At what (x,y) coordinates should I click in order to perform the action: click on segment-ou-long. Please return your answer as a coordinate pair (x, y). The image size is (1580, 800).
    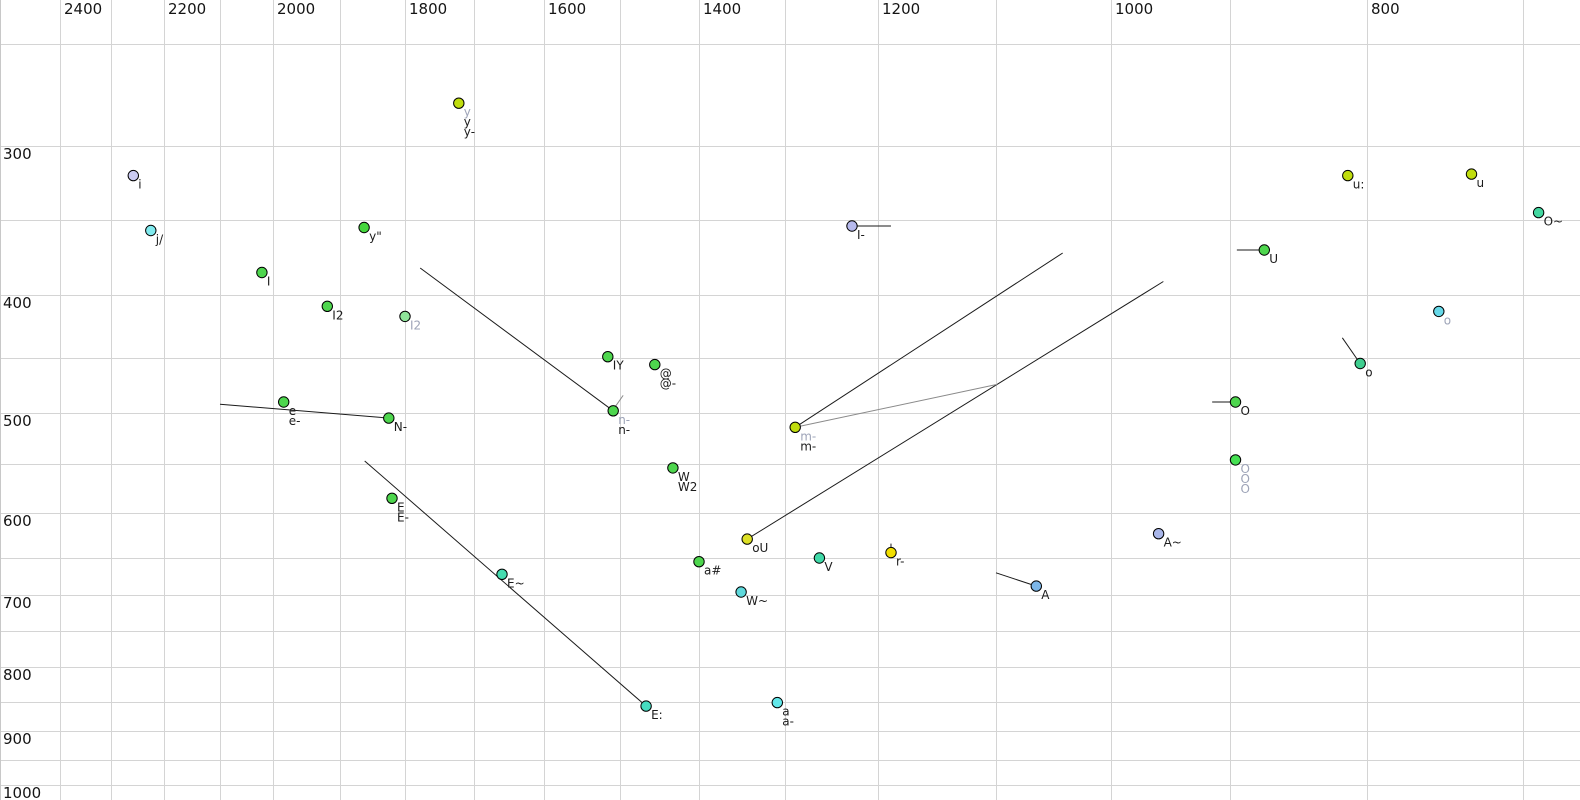
    Looking at the image, I should click on (955, 410).